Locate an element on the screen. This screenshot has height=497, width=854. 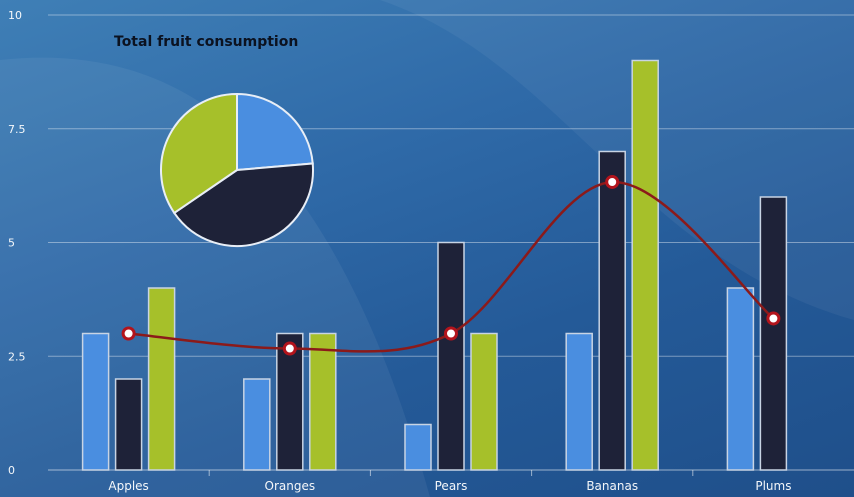
y-tick-label: 7.5 is located at coordinates (17, 129).